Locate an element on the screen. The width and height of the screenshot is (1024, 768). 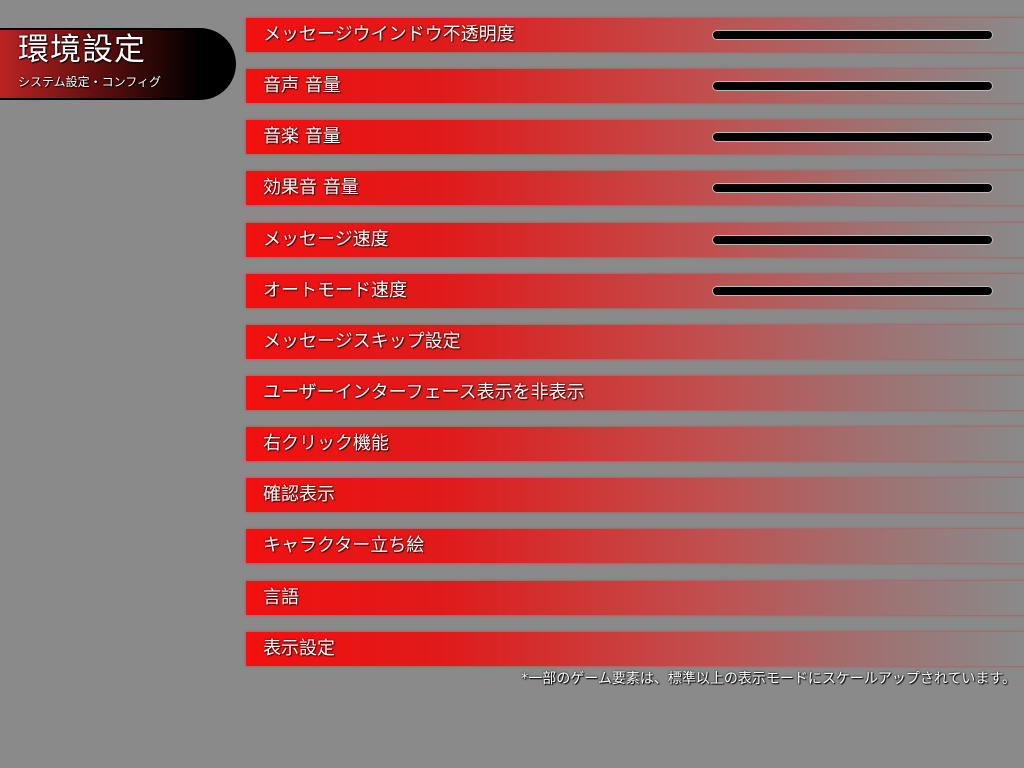
setting-row: ユーザーインターフェース表示を非表示 is located at coordinates (635, 393).